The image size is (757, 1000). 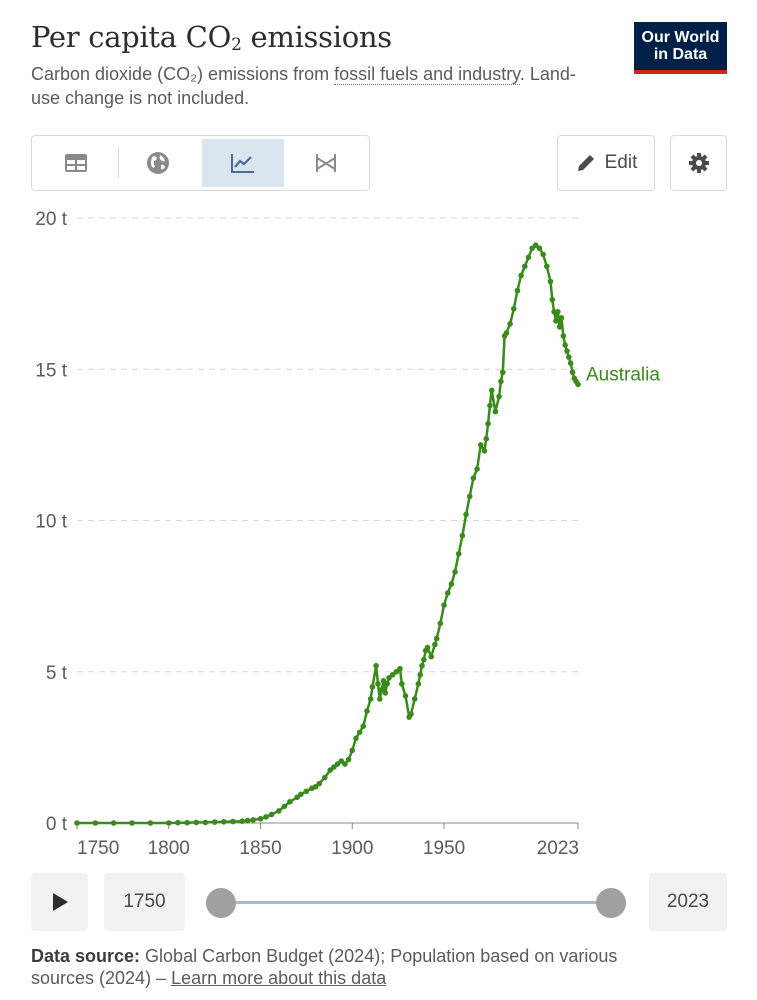 I want to click on series-label: Australia, so click(x=623, y=374).